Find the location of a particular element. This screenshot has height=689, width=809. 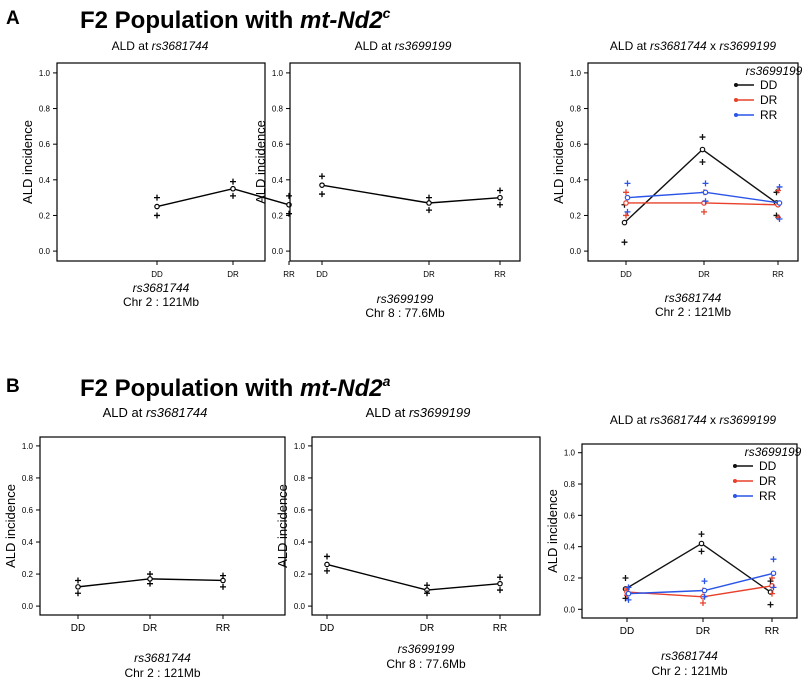

heading-superscript: a is located at coordinates (387, 381).